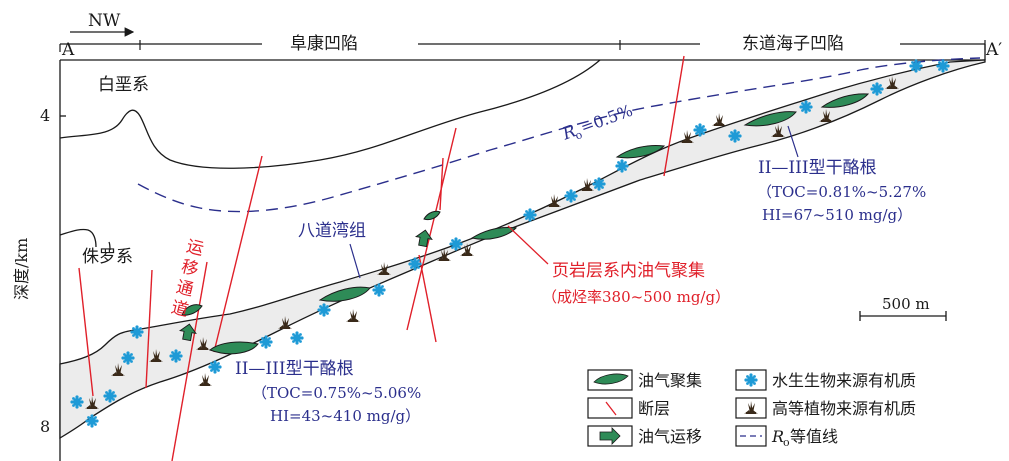  I want to click on svg-text: 运, so click(194, 248).